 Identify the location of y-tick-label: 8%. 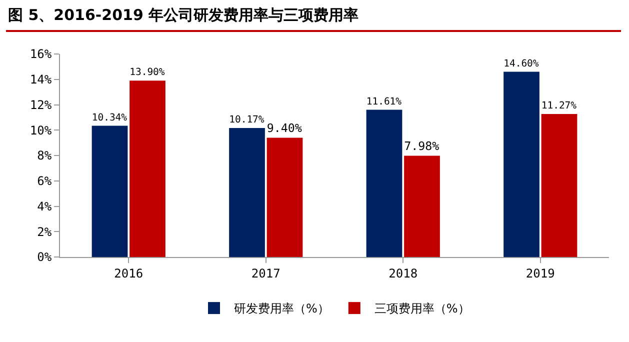
(44, 155).